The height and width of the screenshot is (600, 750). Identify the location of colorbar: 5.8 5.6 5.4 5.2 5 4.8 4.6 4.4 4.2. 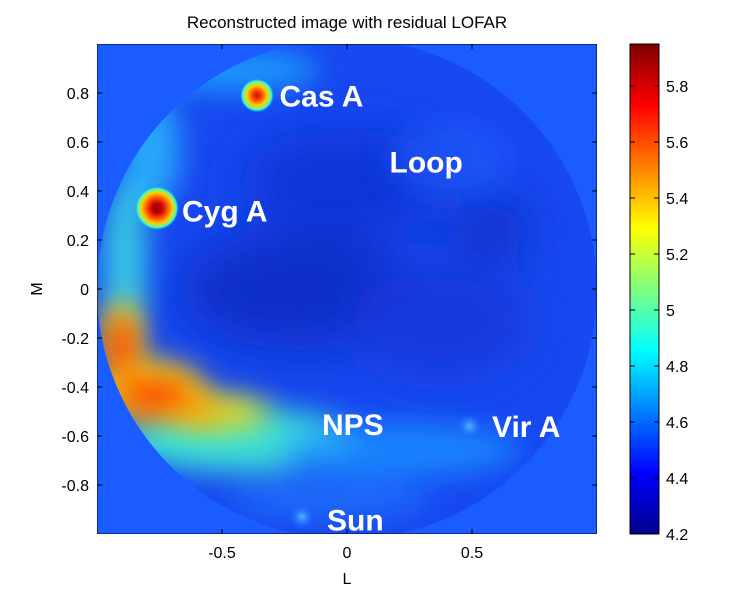
(658, 293).